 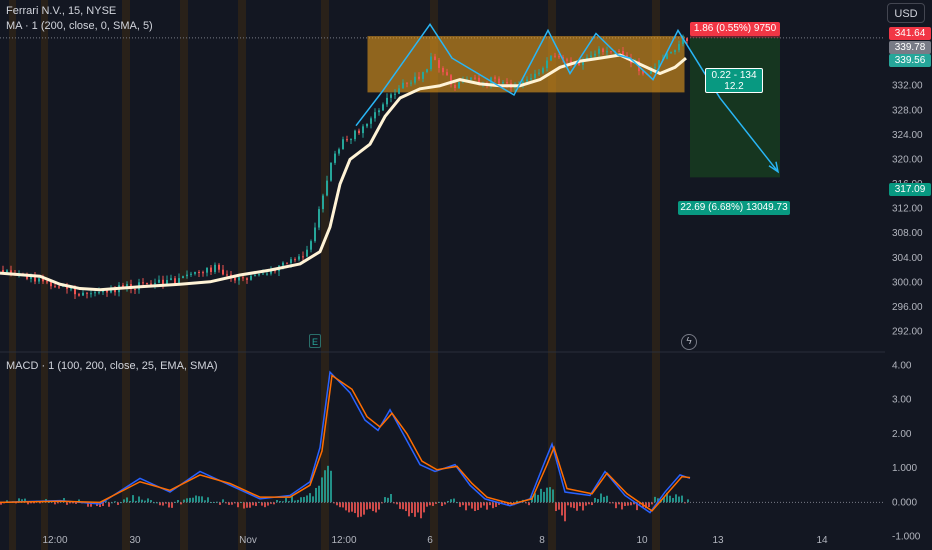 What do you see at coordinates (734, 80) in the screenshot?
I see `risk-reward-label: 0.22 - 134 12.2` at bounding box center [734, 80].